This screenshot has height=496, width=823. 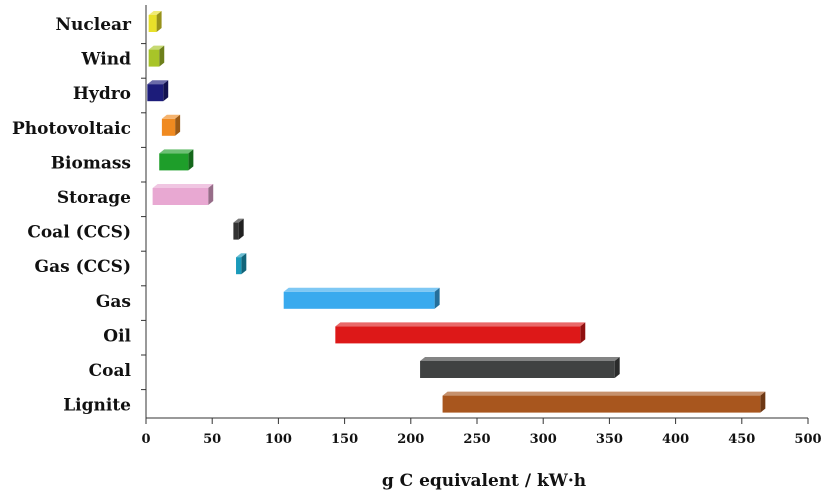 What do you see at coordinates (176, 160) in the screenshot?
I see `bar-biomass` at bounding box center [176, 160].